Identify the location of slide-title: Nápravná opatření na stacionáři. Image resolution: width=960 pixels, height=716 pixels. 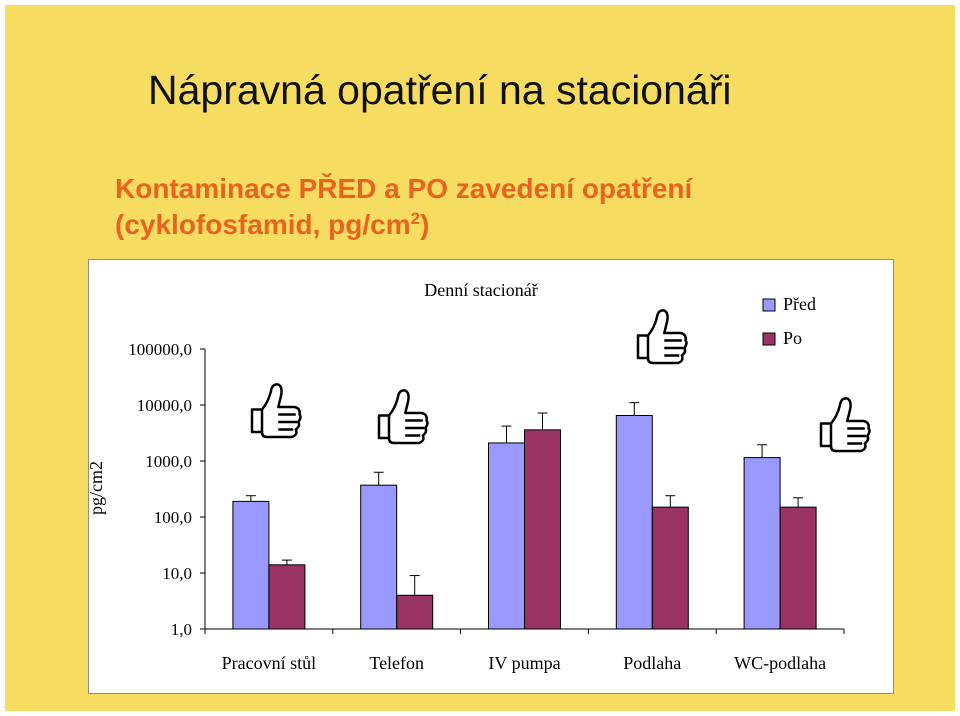
(440, 90).